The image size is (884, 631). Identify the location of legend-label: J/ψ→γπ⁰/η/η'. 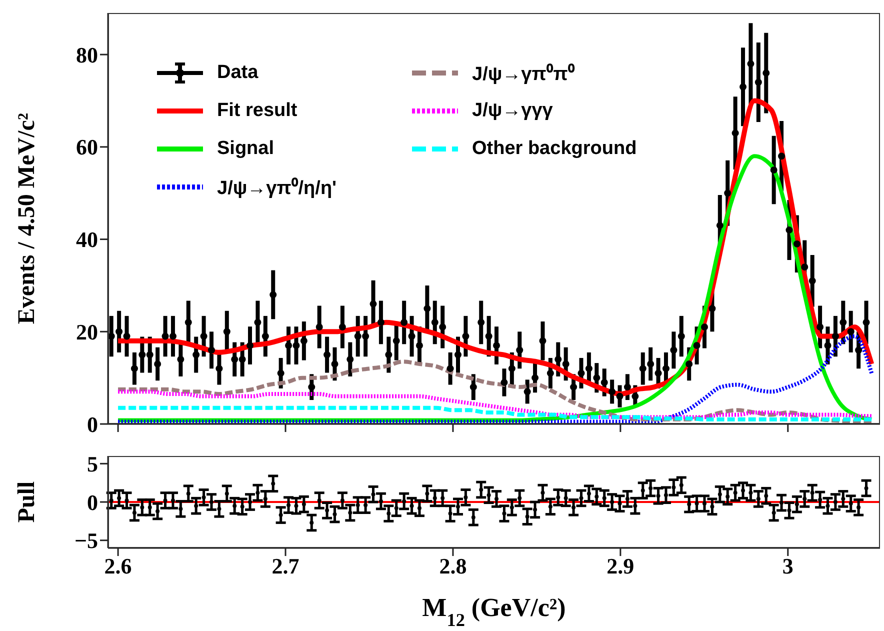
(277, 188).